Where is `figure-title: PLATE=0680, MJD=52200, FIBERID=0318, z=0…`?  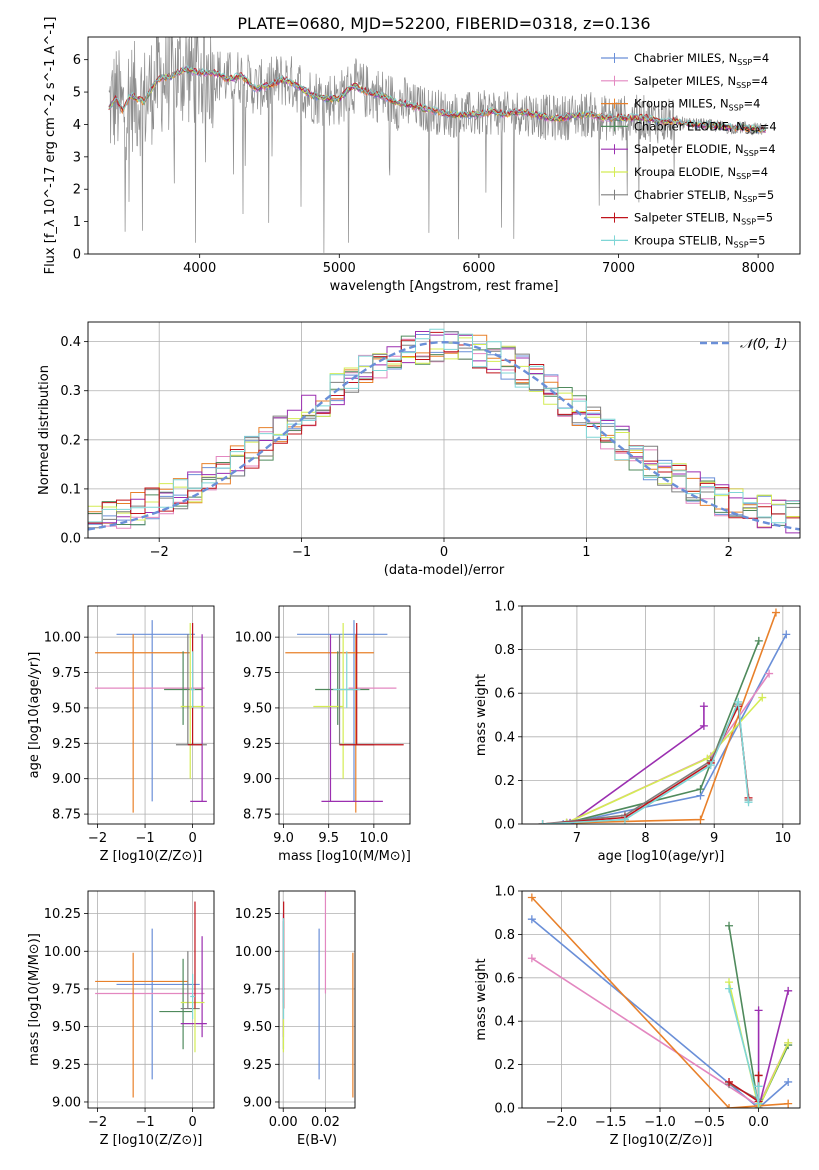
figure-title: PLATE=0680, MJD=52200, FIBERID=0318, z=0… is located at coordinates (443, 23).